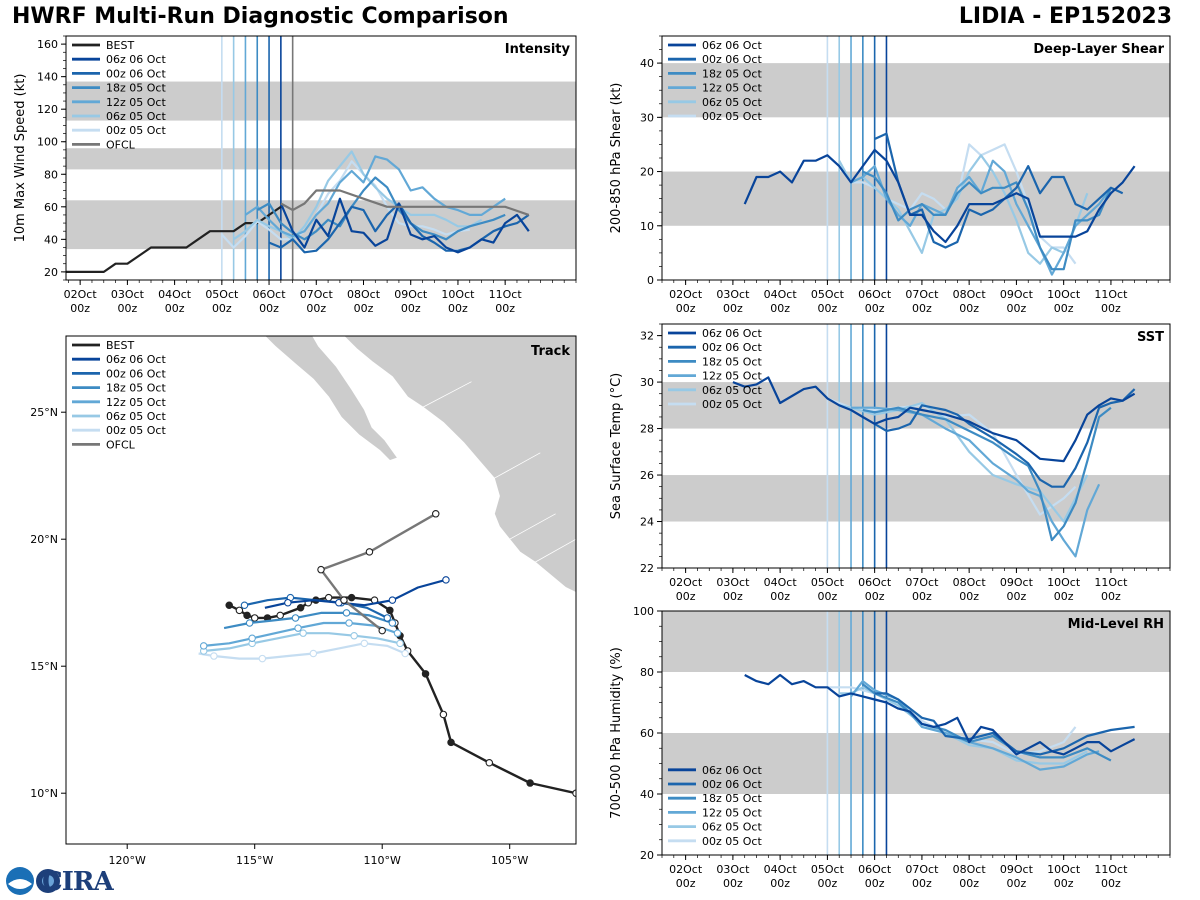 Image resolution: width=1200 pixels, height=900 pixels. What do you see at coordinates (647, 475) in the screenshot?
I see `sst-ytick-label: 26` at bounding box center [647, 475].